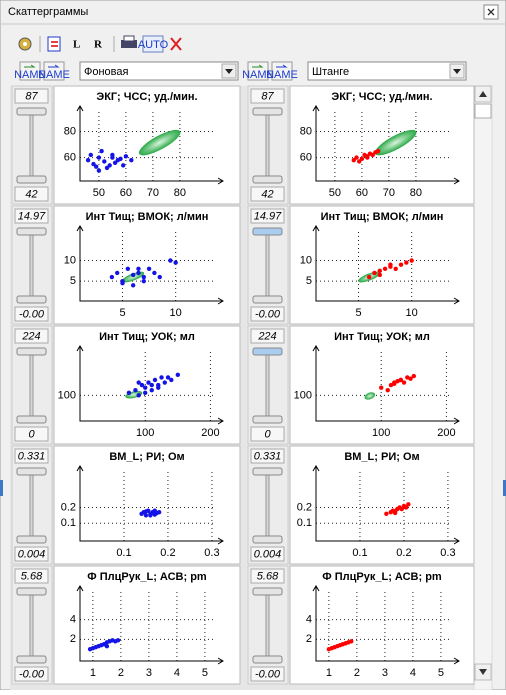 This screenshot has width=506, height=695. What do you see at coordinates (491, 12) in the screenshot?
I see `close-button` at bounding box center [491, 12].